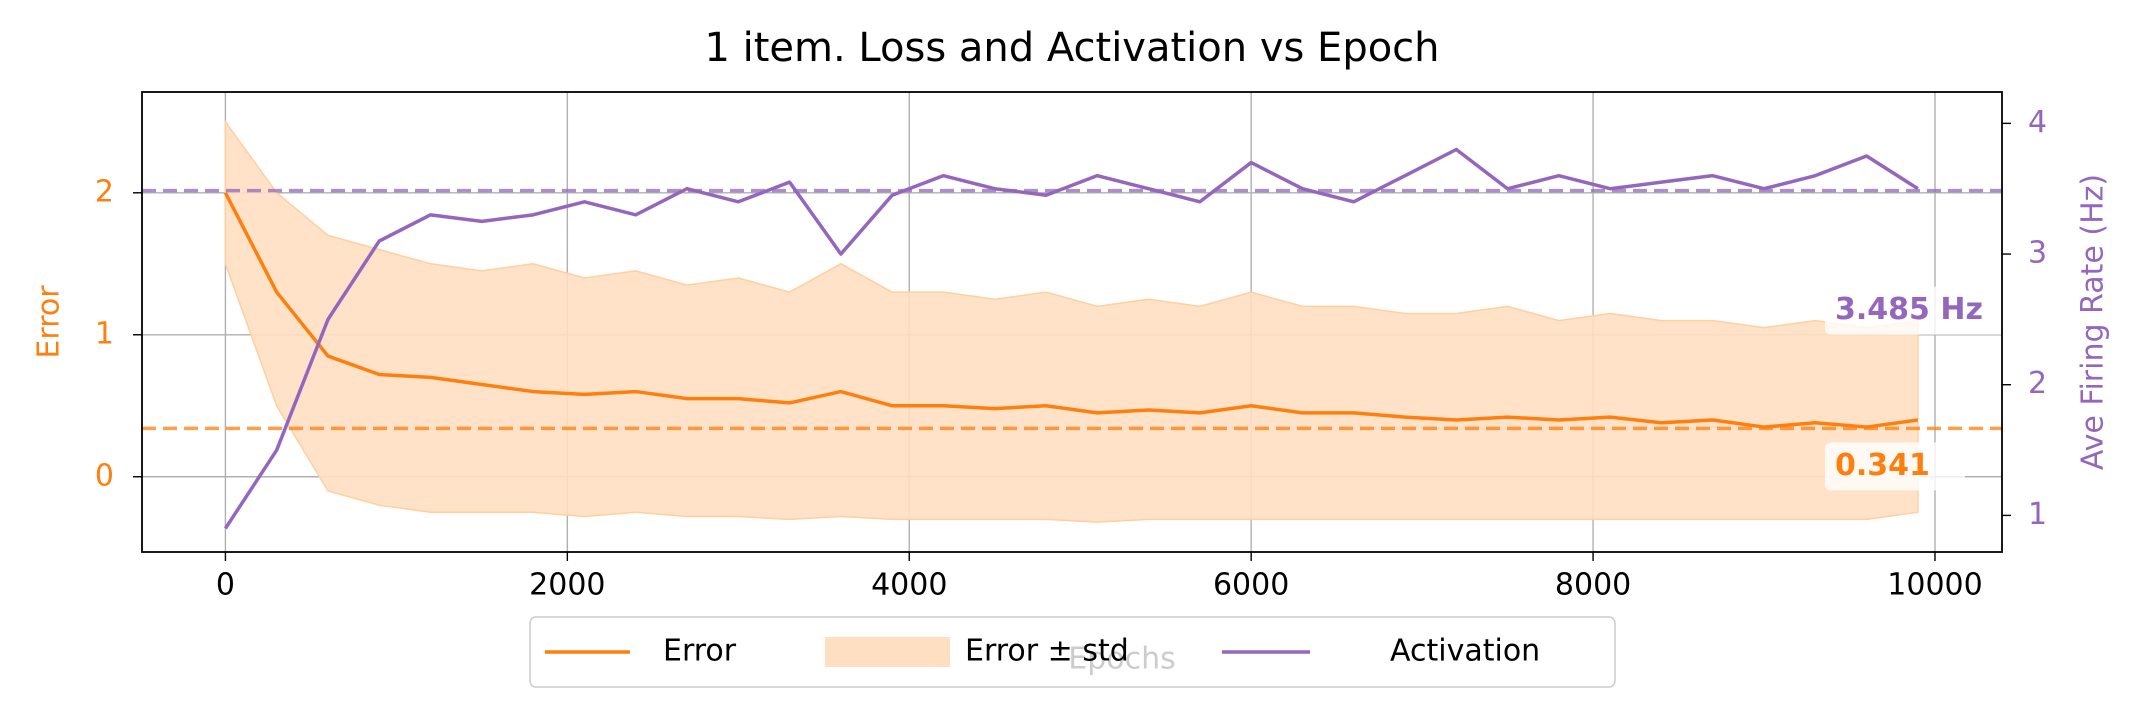  Describe the element at coordinates (1909, 309) in the screenshot. I see `annotation: 3.485 Hz` at that location.